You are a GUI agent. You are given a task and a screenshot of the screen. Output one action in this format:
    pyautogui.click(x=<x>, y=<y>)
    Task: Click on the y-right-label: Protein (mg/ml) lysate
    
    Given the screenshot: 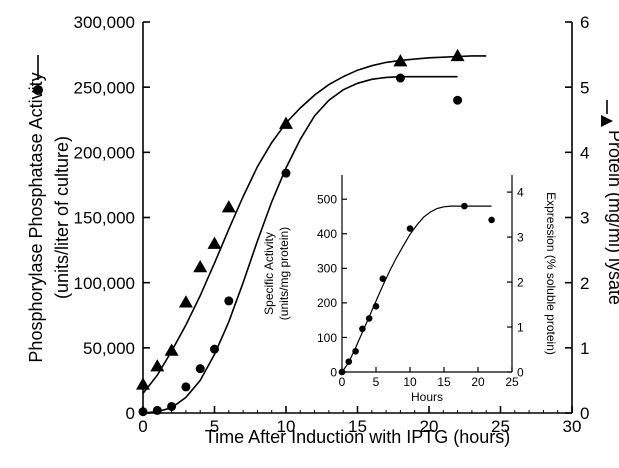 What is the action you would take?
    pyautogui.click(x=612, y=217)
    